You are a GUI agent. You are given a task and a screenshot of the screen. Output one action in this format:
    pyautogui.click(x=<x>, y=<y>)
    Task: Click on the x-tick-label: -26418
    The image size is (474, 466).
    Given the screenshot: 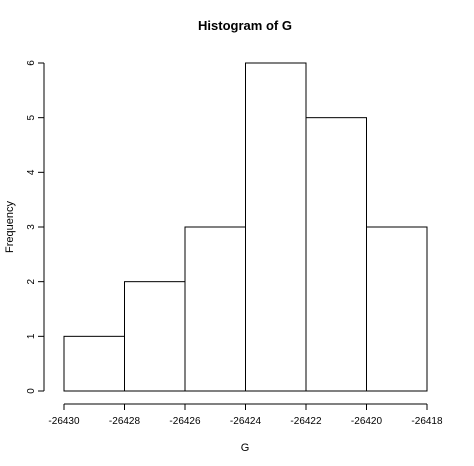 What is the action you would take?
    pyautogui.click(x=427, y=421)
    